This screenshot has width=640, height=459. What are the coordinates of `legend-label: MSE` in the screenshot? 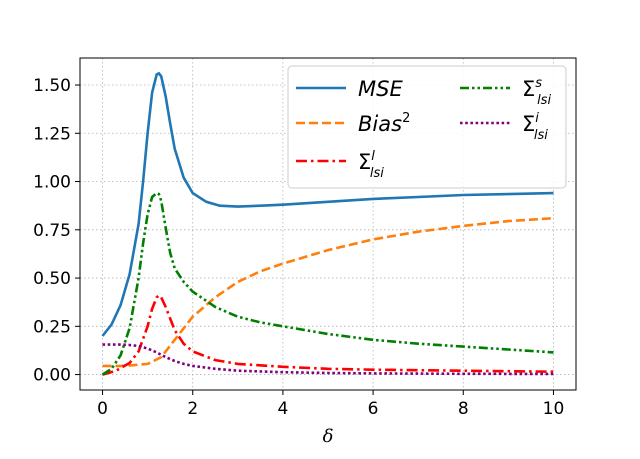 It's located at (380, 89).